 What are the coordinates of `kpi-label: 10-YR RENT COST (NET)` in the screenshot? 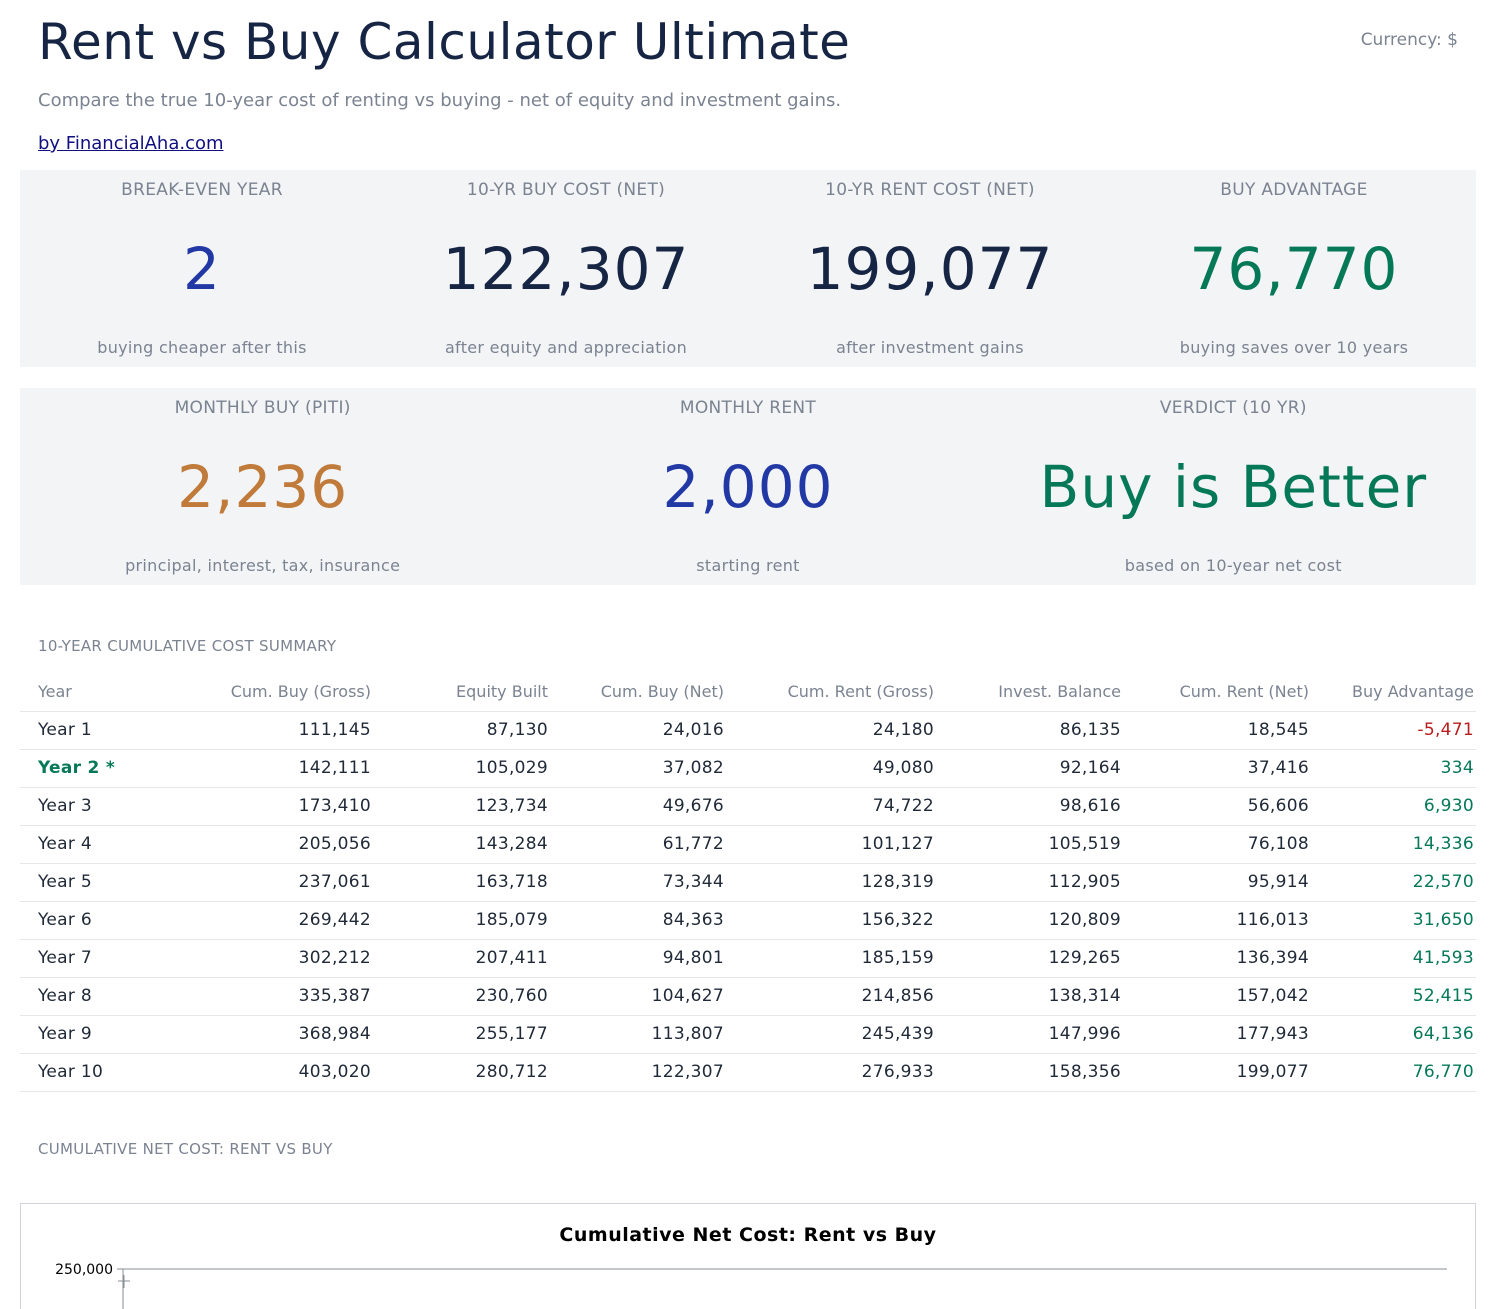 It's located at (930, 190).